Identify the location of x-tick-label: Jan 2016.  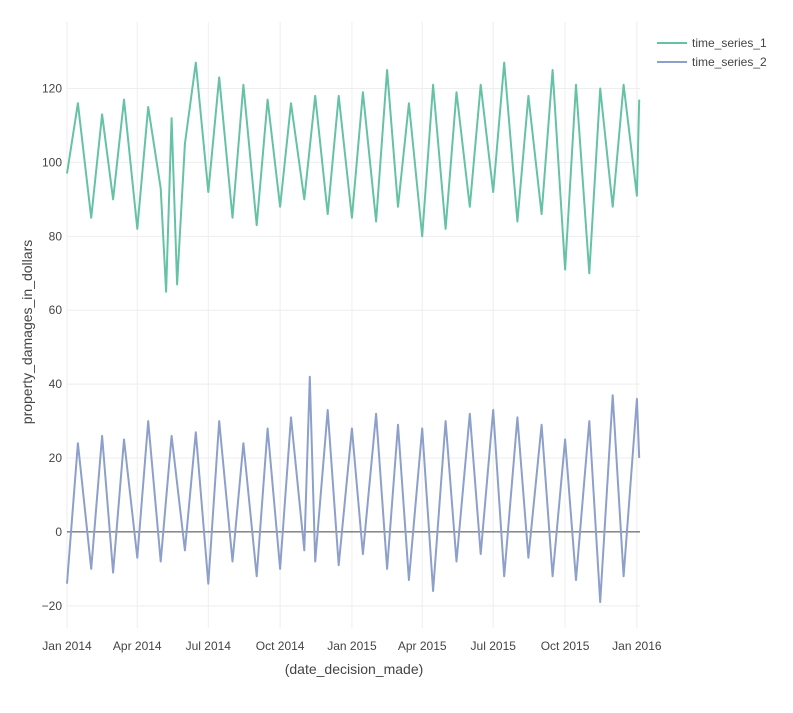
(637, 646).